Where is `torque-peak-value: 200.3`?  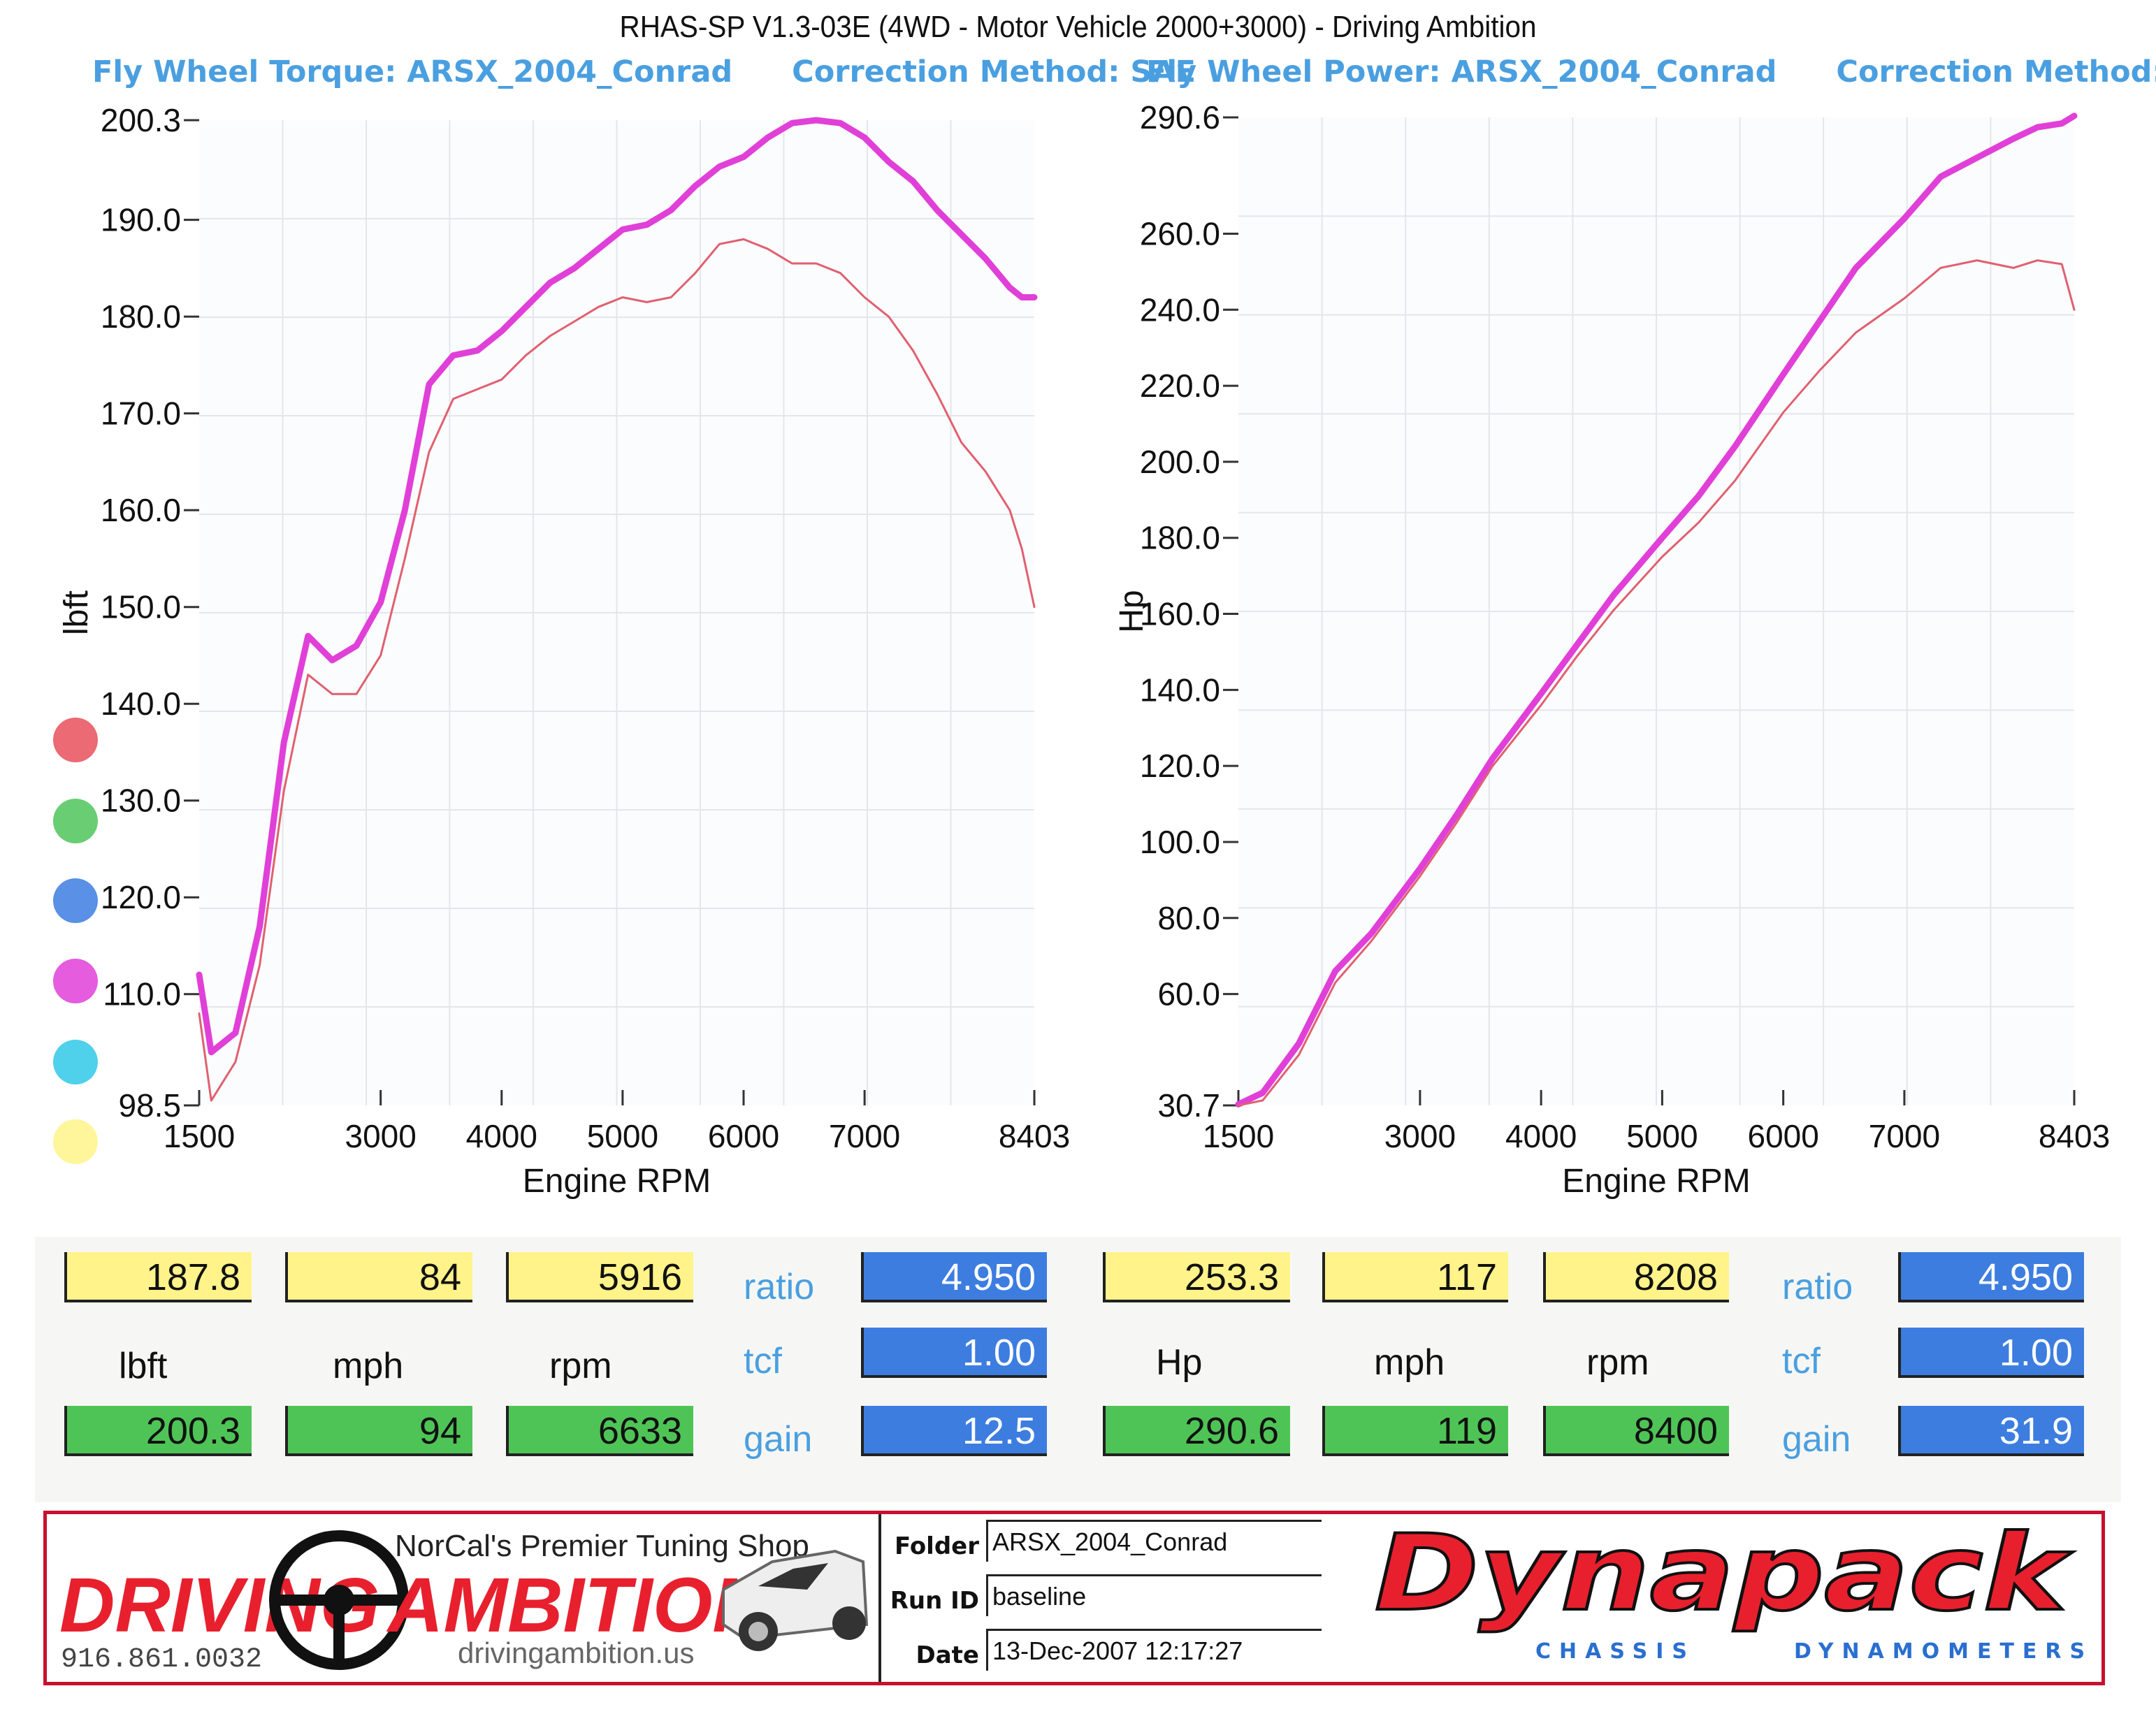 torque-peak-value: 200.3 is located at coordinates (158, 1431).